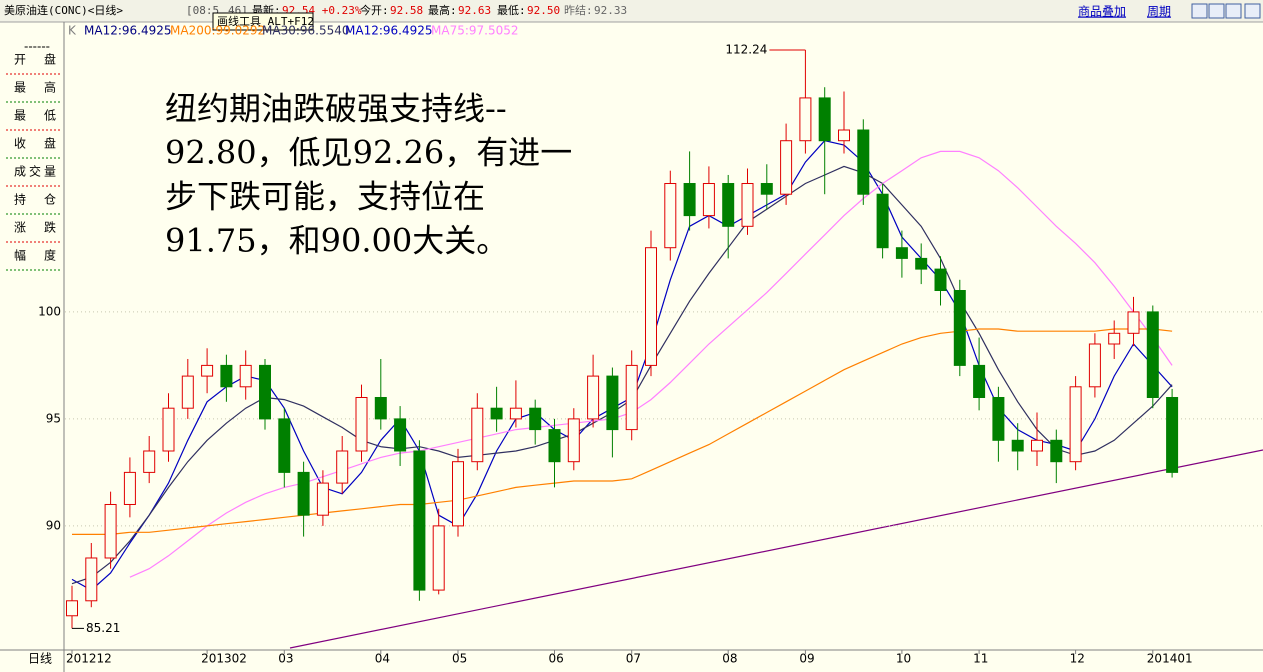 The width and height of the screenshot is (1263, 672). What do you see at coordinates (217, 31) in the screenshot?
I see `legend-entry: MA200:99.0292` at bounding box center [217, 31].